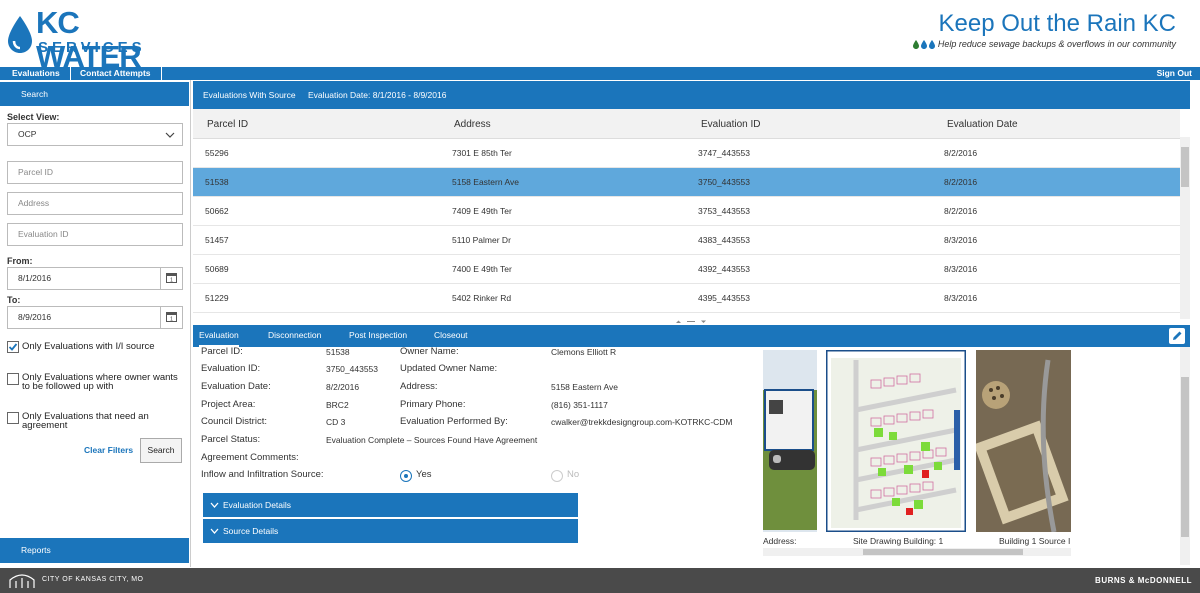 The width and height of the screenshot is (1200, 593). What do you see at coordinates (234, 421) in the screenshot?
I see `council-district-label: Council District:` at bounding box center [234, 421].